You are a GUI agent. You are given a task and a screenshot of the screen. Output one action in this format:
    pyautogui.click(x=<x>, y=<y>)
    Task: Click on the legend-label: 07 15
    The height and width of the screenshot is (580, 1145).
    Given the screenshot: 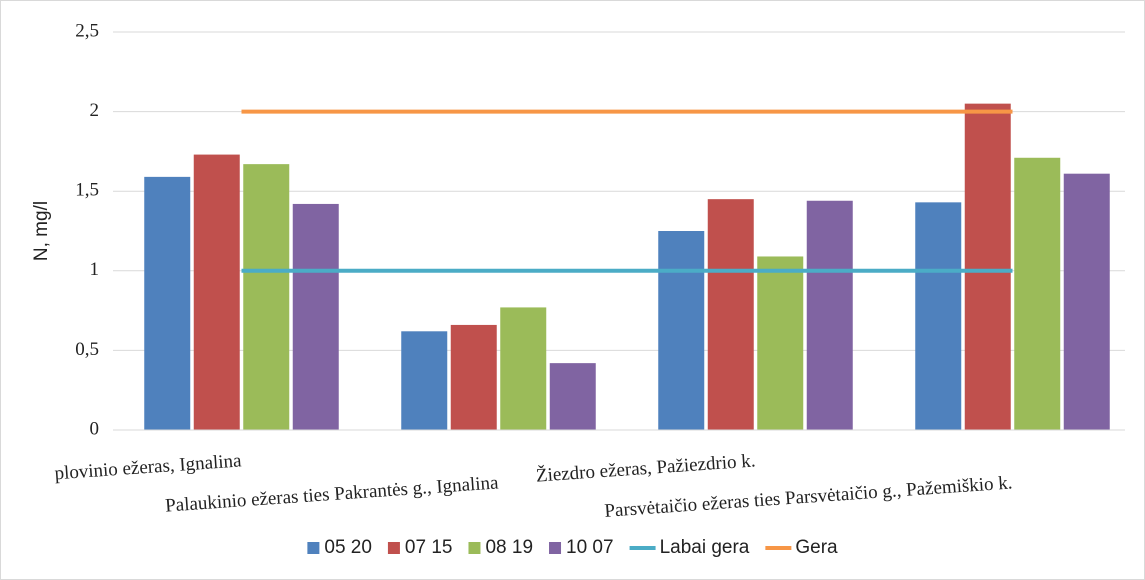 What is the action you would take?
    pyautogui.click(x=429, y=547)
    